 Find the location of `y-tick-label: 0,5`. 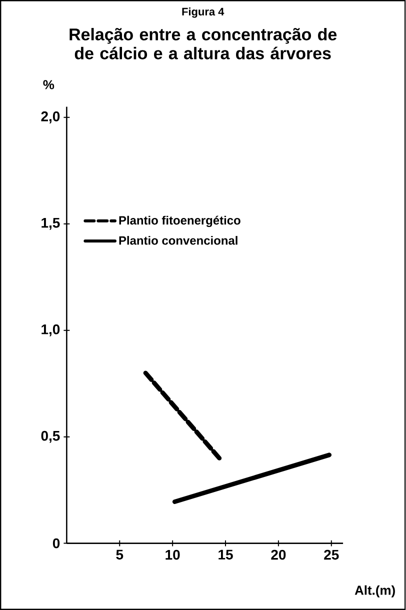

y-tick-label: 0,5 is located at coordinates (50, 436).